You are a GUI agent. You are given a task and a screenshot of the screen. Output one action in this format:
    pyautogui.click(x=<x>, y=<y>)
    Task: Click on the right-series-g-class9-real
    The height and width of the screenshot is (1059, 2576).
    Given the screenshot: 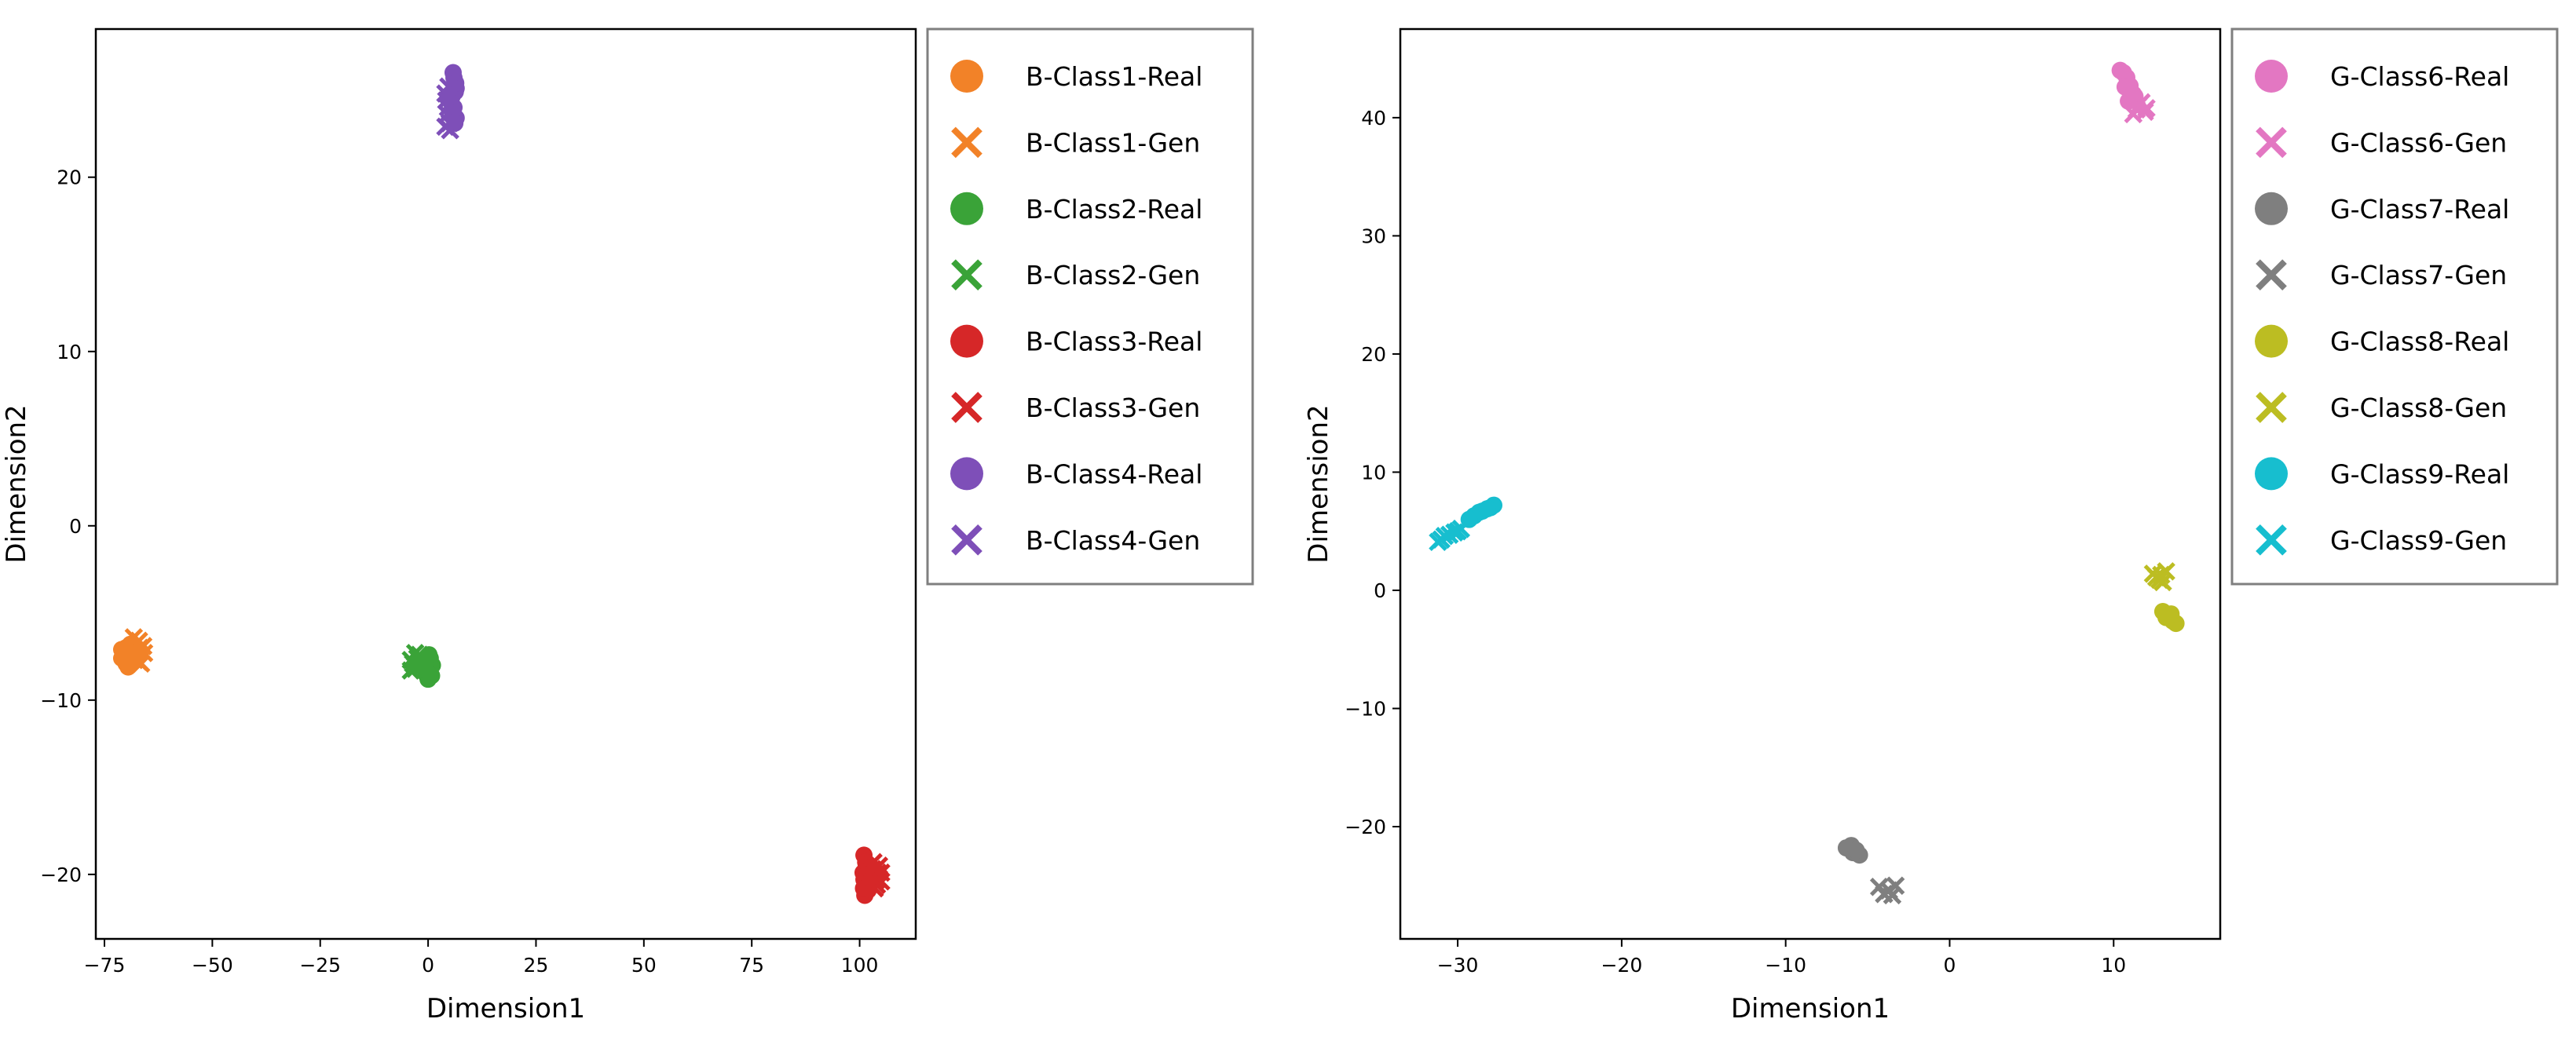 What is the action you would take?
    pyautogui.click(x=1482, y=512)
    